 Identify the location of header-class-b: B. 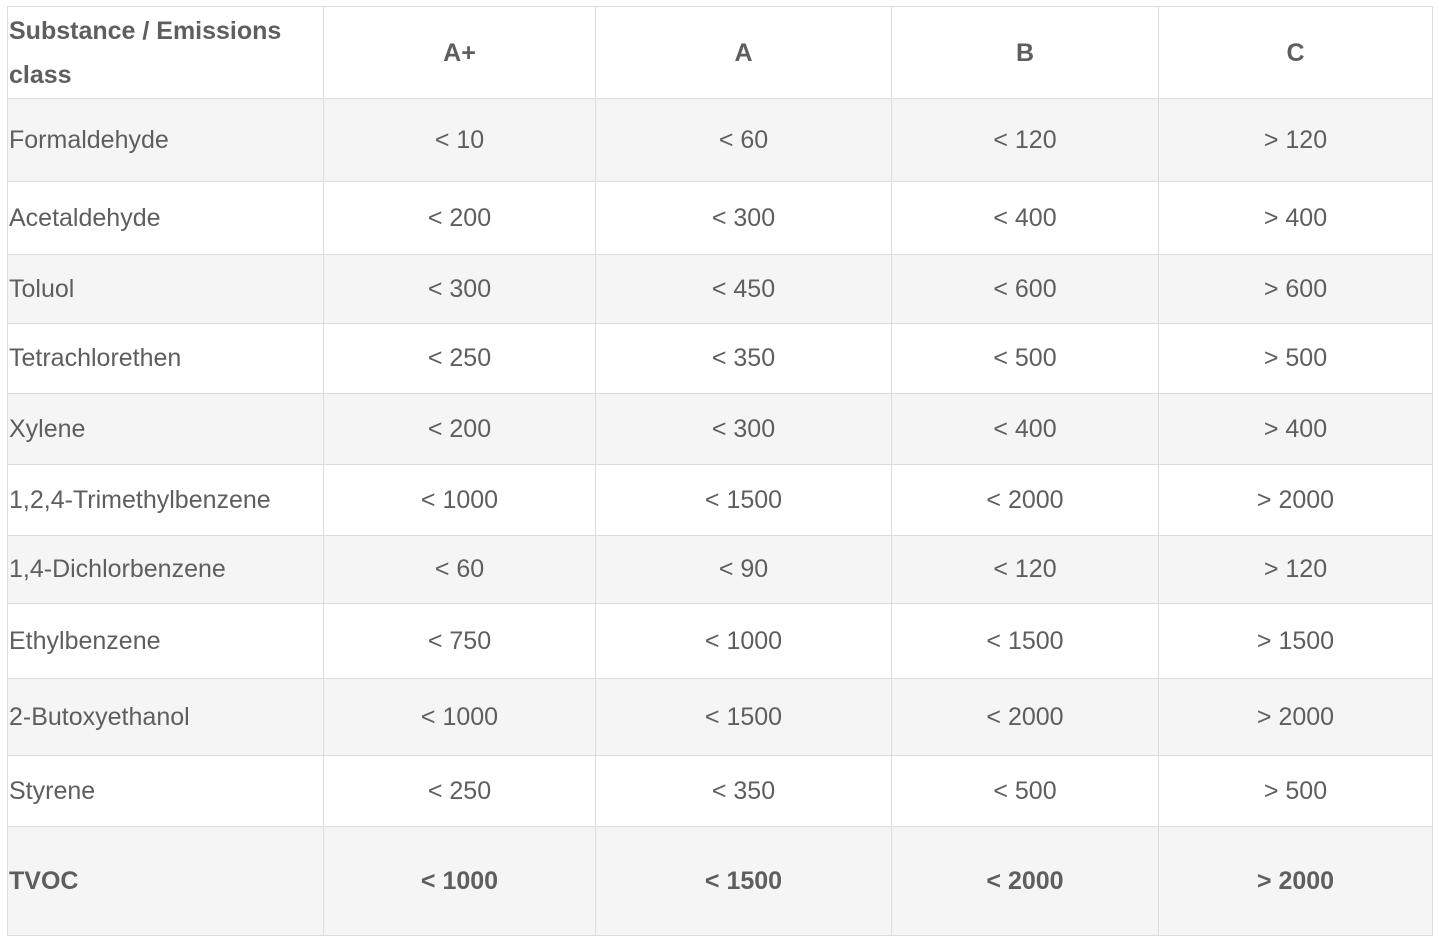
(1025, 52).